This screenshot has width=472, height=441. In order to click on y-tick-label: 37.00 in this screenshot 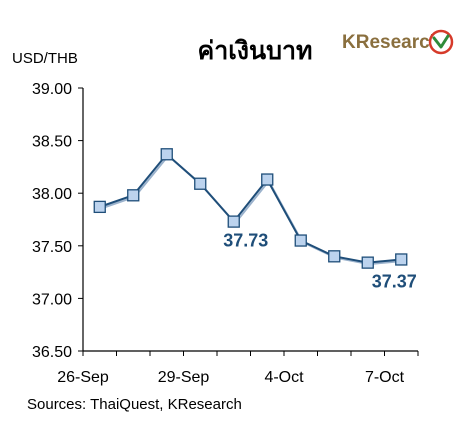, I will do `click(52, 299)`.